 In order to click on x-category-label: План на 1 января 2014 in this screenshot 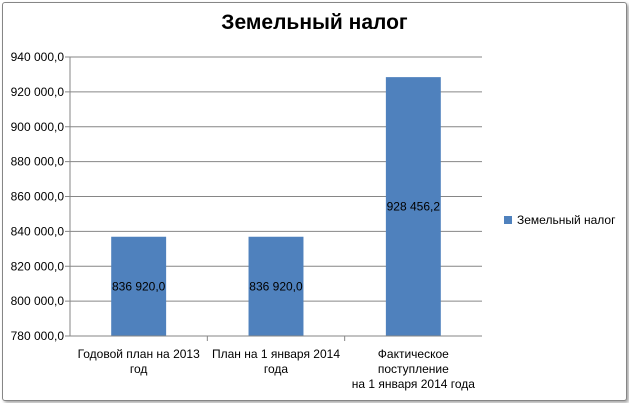, I will do `click(276, 354)`.